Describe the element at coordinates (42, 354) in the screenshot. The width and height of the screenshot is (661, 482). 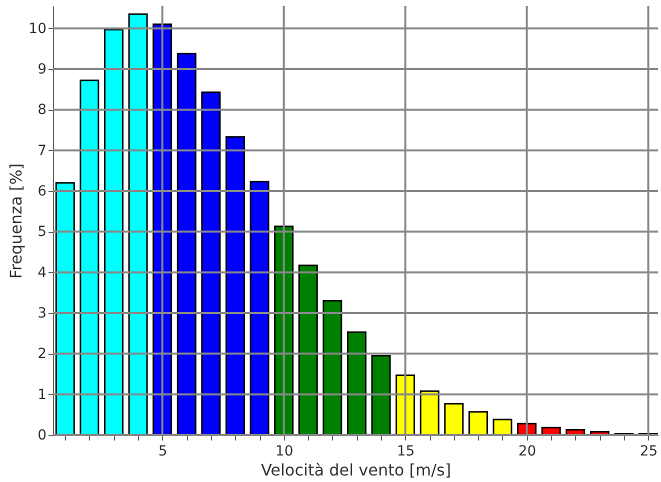
I see `y-tick-label: 2` at that location.